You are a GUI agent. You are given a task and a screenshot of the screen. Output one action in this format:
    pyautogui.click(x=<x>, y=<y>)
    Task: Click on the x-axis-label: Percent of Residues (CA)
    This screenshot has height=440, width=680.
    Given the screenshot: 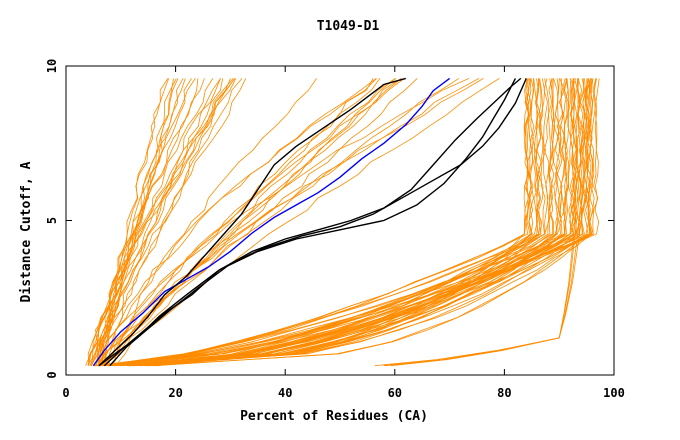 What is the action you would take?
    pyautogui.click(x=334, y=416)
    